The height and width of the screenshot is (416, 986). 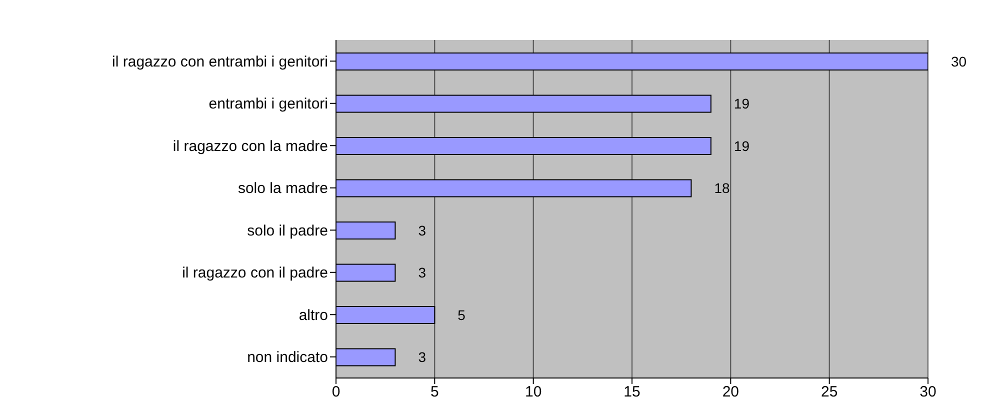 I want to click on data-label: 30, so click(x=959, y=61).